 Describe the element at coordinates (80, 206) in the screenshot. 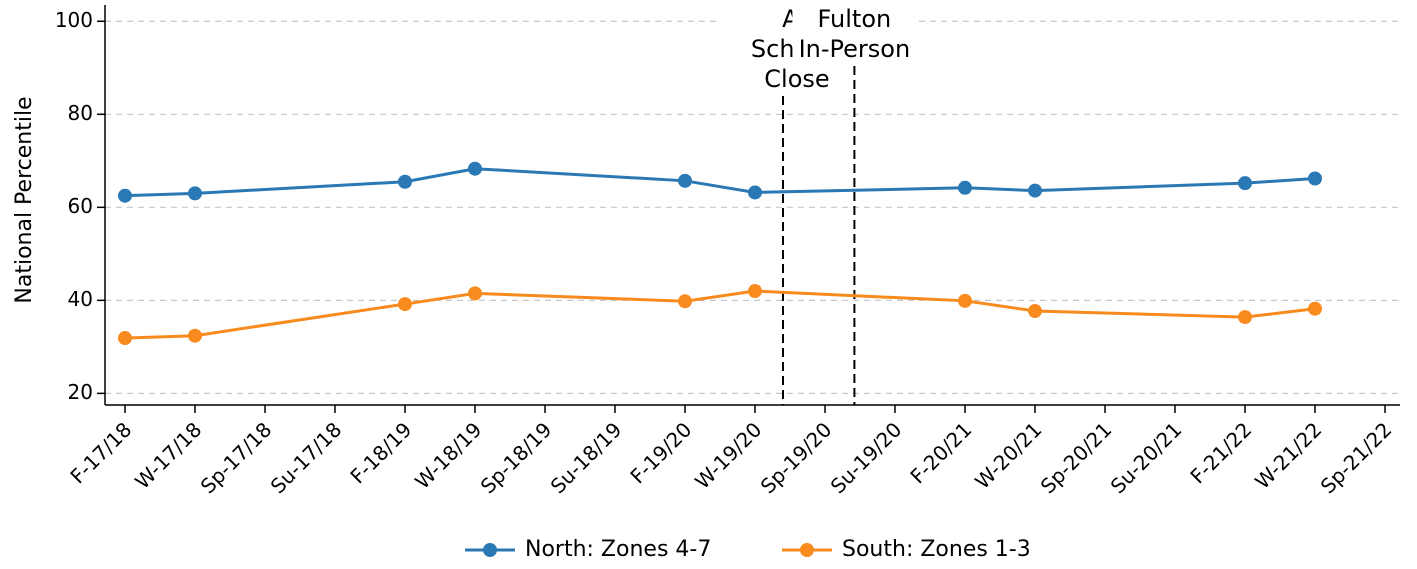

I see `y-tick-label: 60` at that location.